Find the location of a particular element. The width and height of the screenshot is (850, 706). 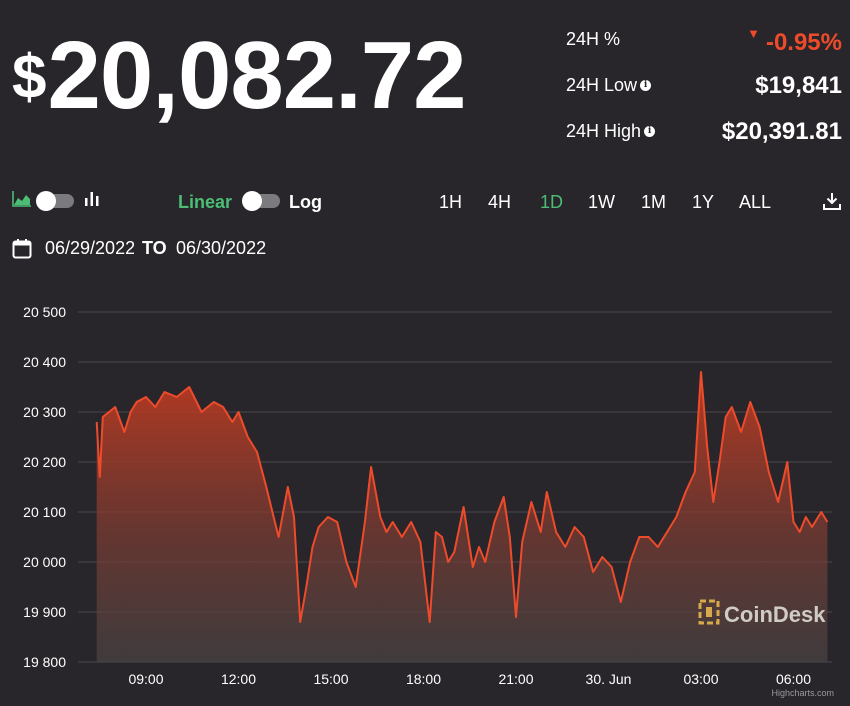

down-triangle-icon: ▼ is located at coordinates (753, 33).